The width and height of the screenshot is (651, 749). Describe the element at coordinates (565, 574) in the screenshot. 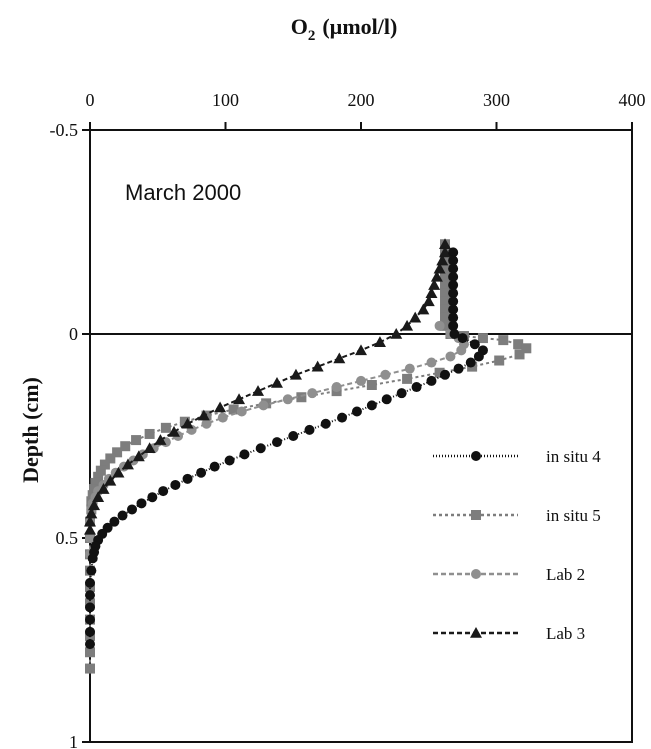

I see `legend-label: Lab 2` at that location.